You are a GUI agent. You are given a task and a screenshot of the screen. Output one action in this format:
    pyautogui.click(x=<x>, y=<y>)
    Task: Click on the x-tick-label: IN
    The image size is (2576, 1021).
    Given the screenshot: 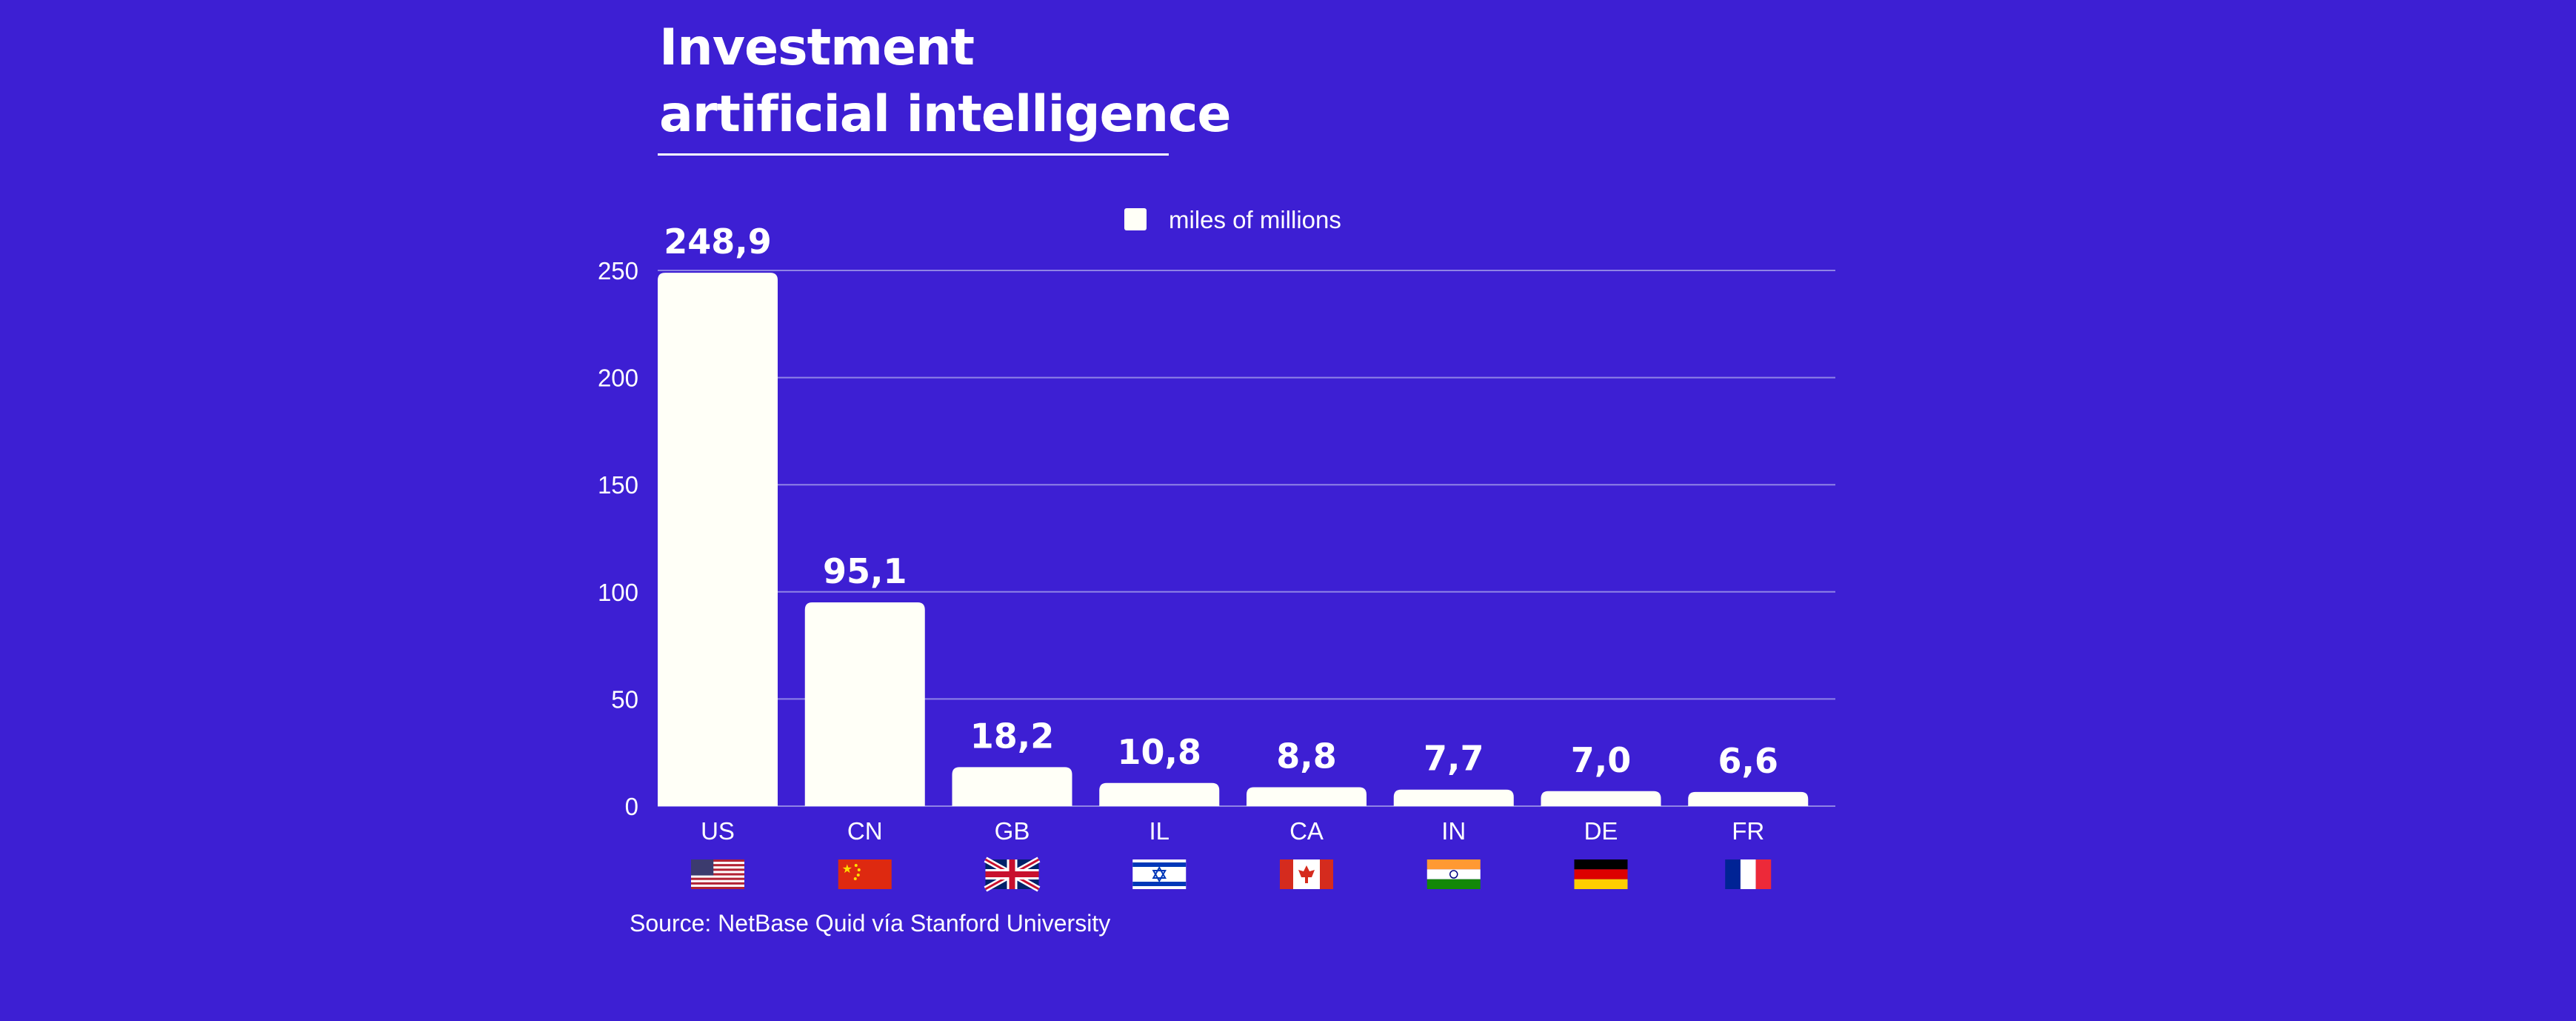 What is the action you would take?
    pyautogui.click(x=1453, y=831)
    